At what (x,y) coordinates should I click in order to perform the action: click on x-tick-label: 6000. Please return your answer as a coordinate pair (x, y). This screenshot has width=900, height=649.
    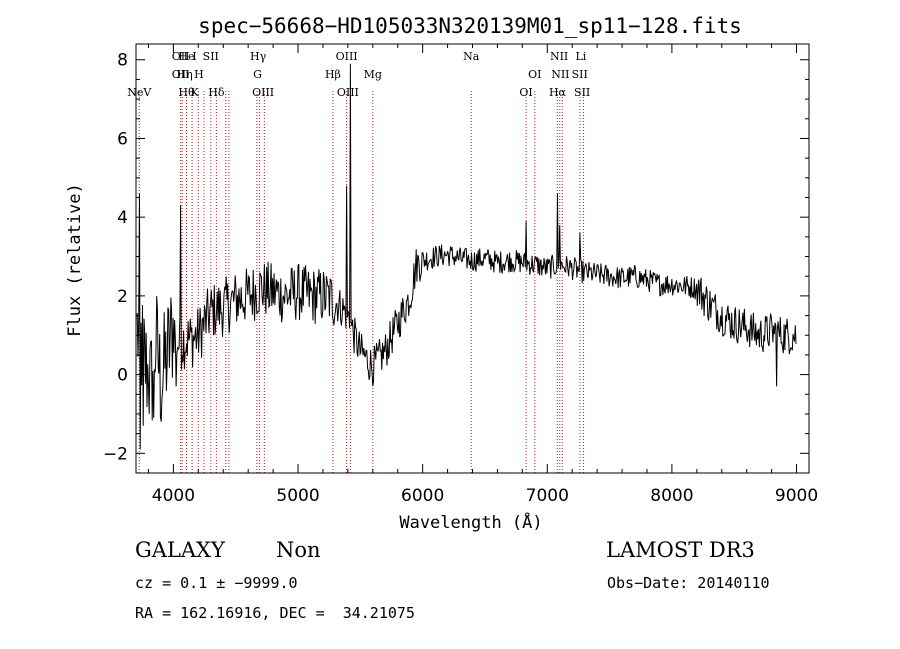
    Looking at the image, I should click on (422, 496).